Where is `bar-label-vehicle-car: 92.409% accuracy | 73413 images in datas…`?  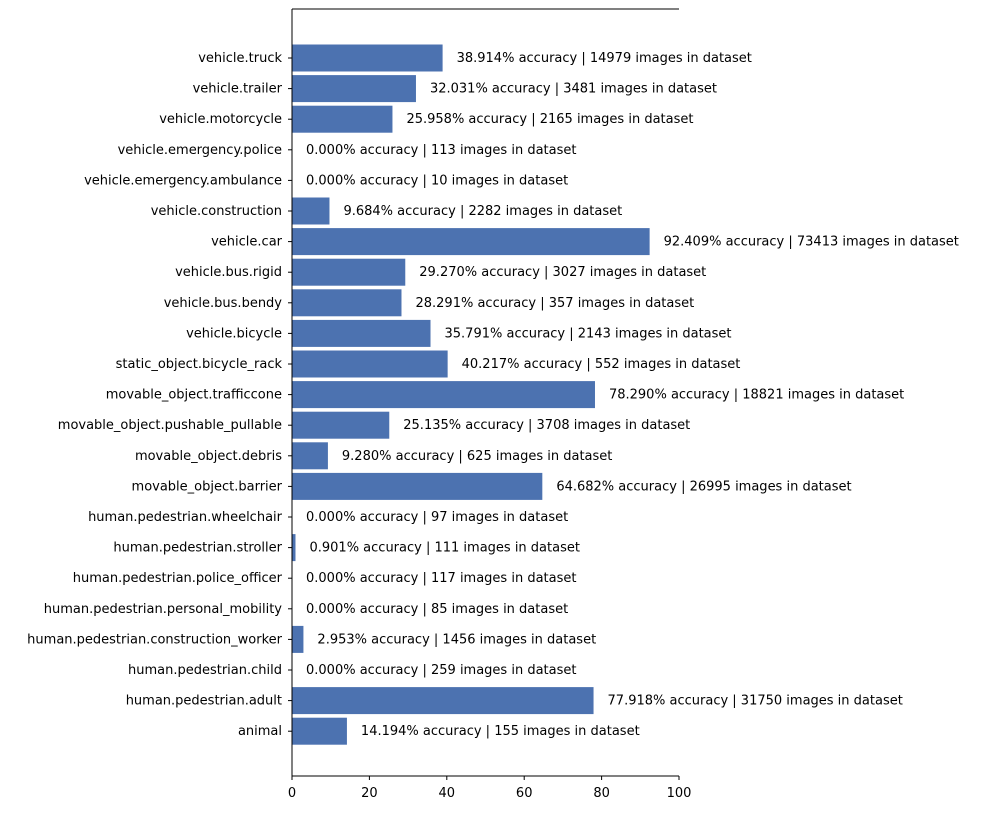
bar-label-vehicle-car: 92.409% accuracy | 73413 images in datas… is located at coordinates (811, 242).